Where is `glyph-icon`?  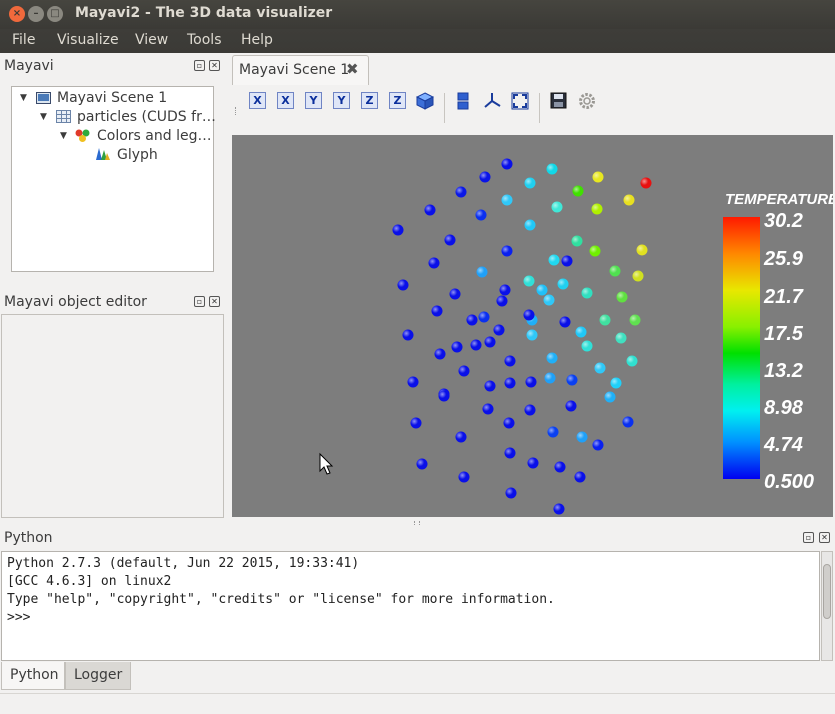
glyph-icon is located at coordinates (103, 154).